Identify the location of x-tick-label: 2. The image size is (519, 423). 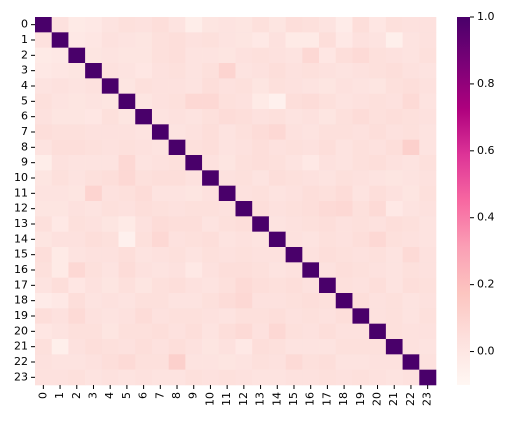
(76, 395).